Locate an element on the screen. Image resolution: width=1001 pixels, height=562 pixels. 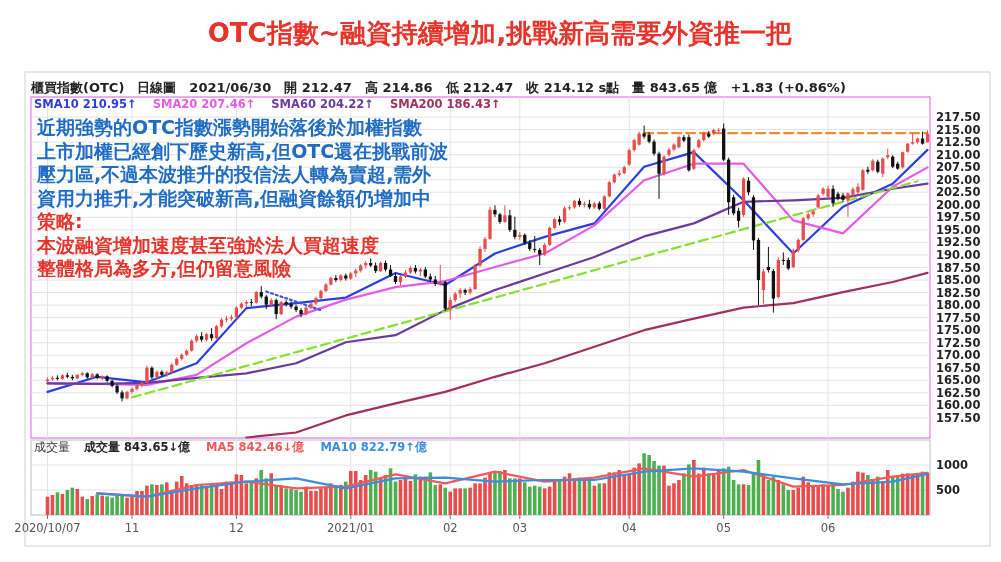
annotation: 近期強勢的OTC指數漲勢開始落後於加權指數 is located at coordinates (230, 127).